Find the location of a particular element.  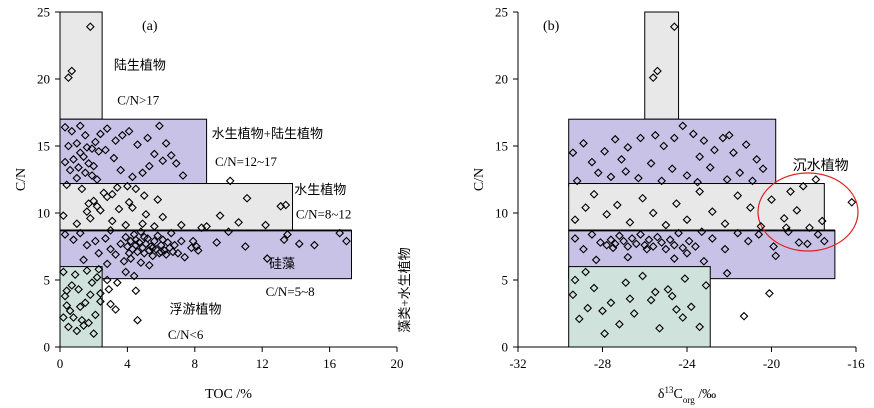

x-tick-label: 16 is located at coordinates (330, 363).